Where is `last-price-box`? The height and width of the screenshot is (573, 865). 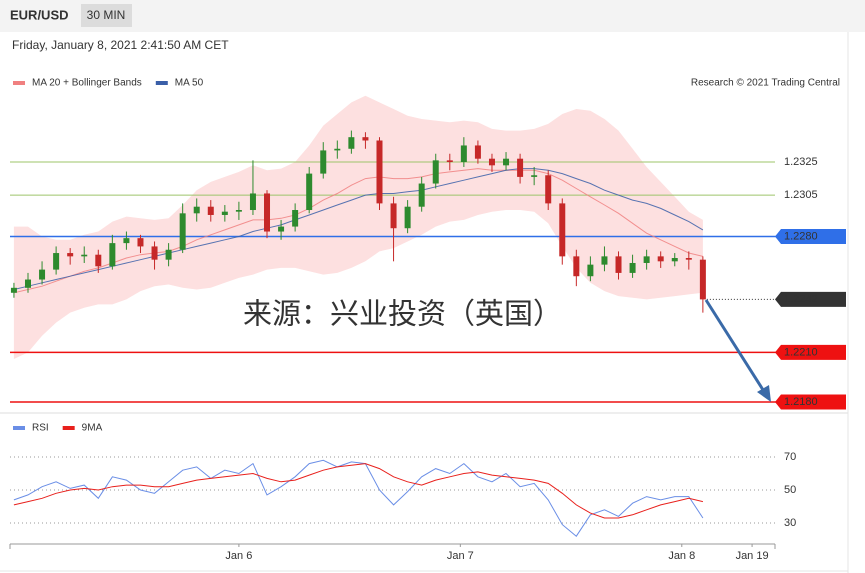 last-price-box is located at coordinates (810, 299).